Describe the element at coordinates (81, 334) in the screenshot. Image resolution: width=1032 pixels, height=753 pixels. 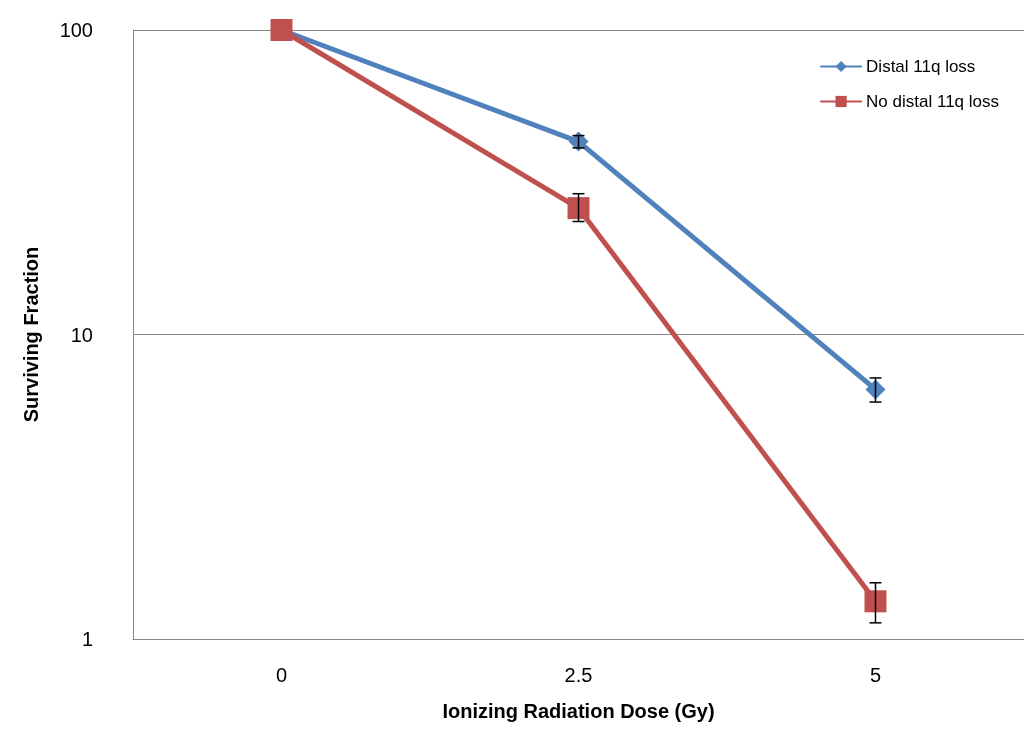
I see `y-tick-label: 10` at that location.